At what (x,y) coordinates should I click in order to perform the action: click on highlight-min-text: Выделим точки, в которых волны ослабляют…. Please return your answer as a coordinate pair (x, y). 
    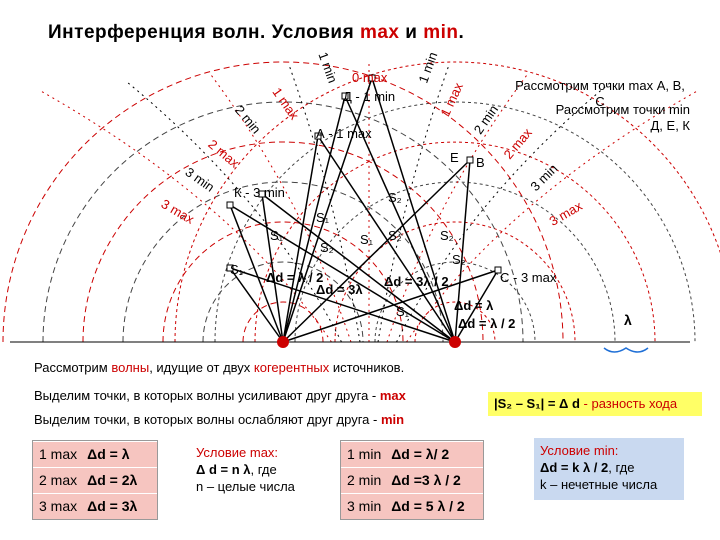
    Looking at the image, I should click on (219, 419).